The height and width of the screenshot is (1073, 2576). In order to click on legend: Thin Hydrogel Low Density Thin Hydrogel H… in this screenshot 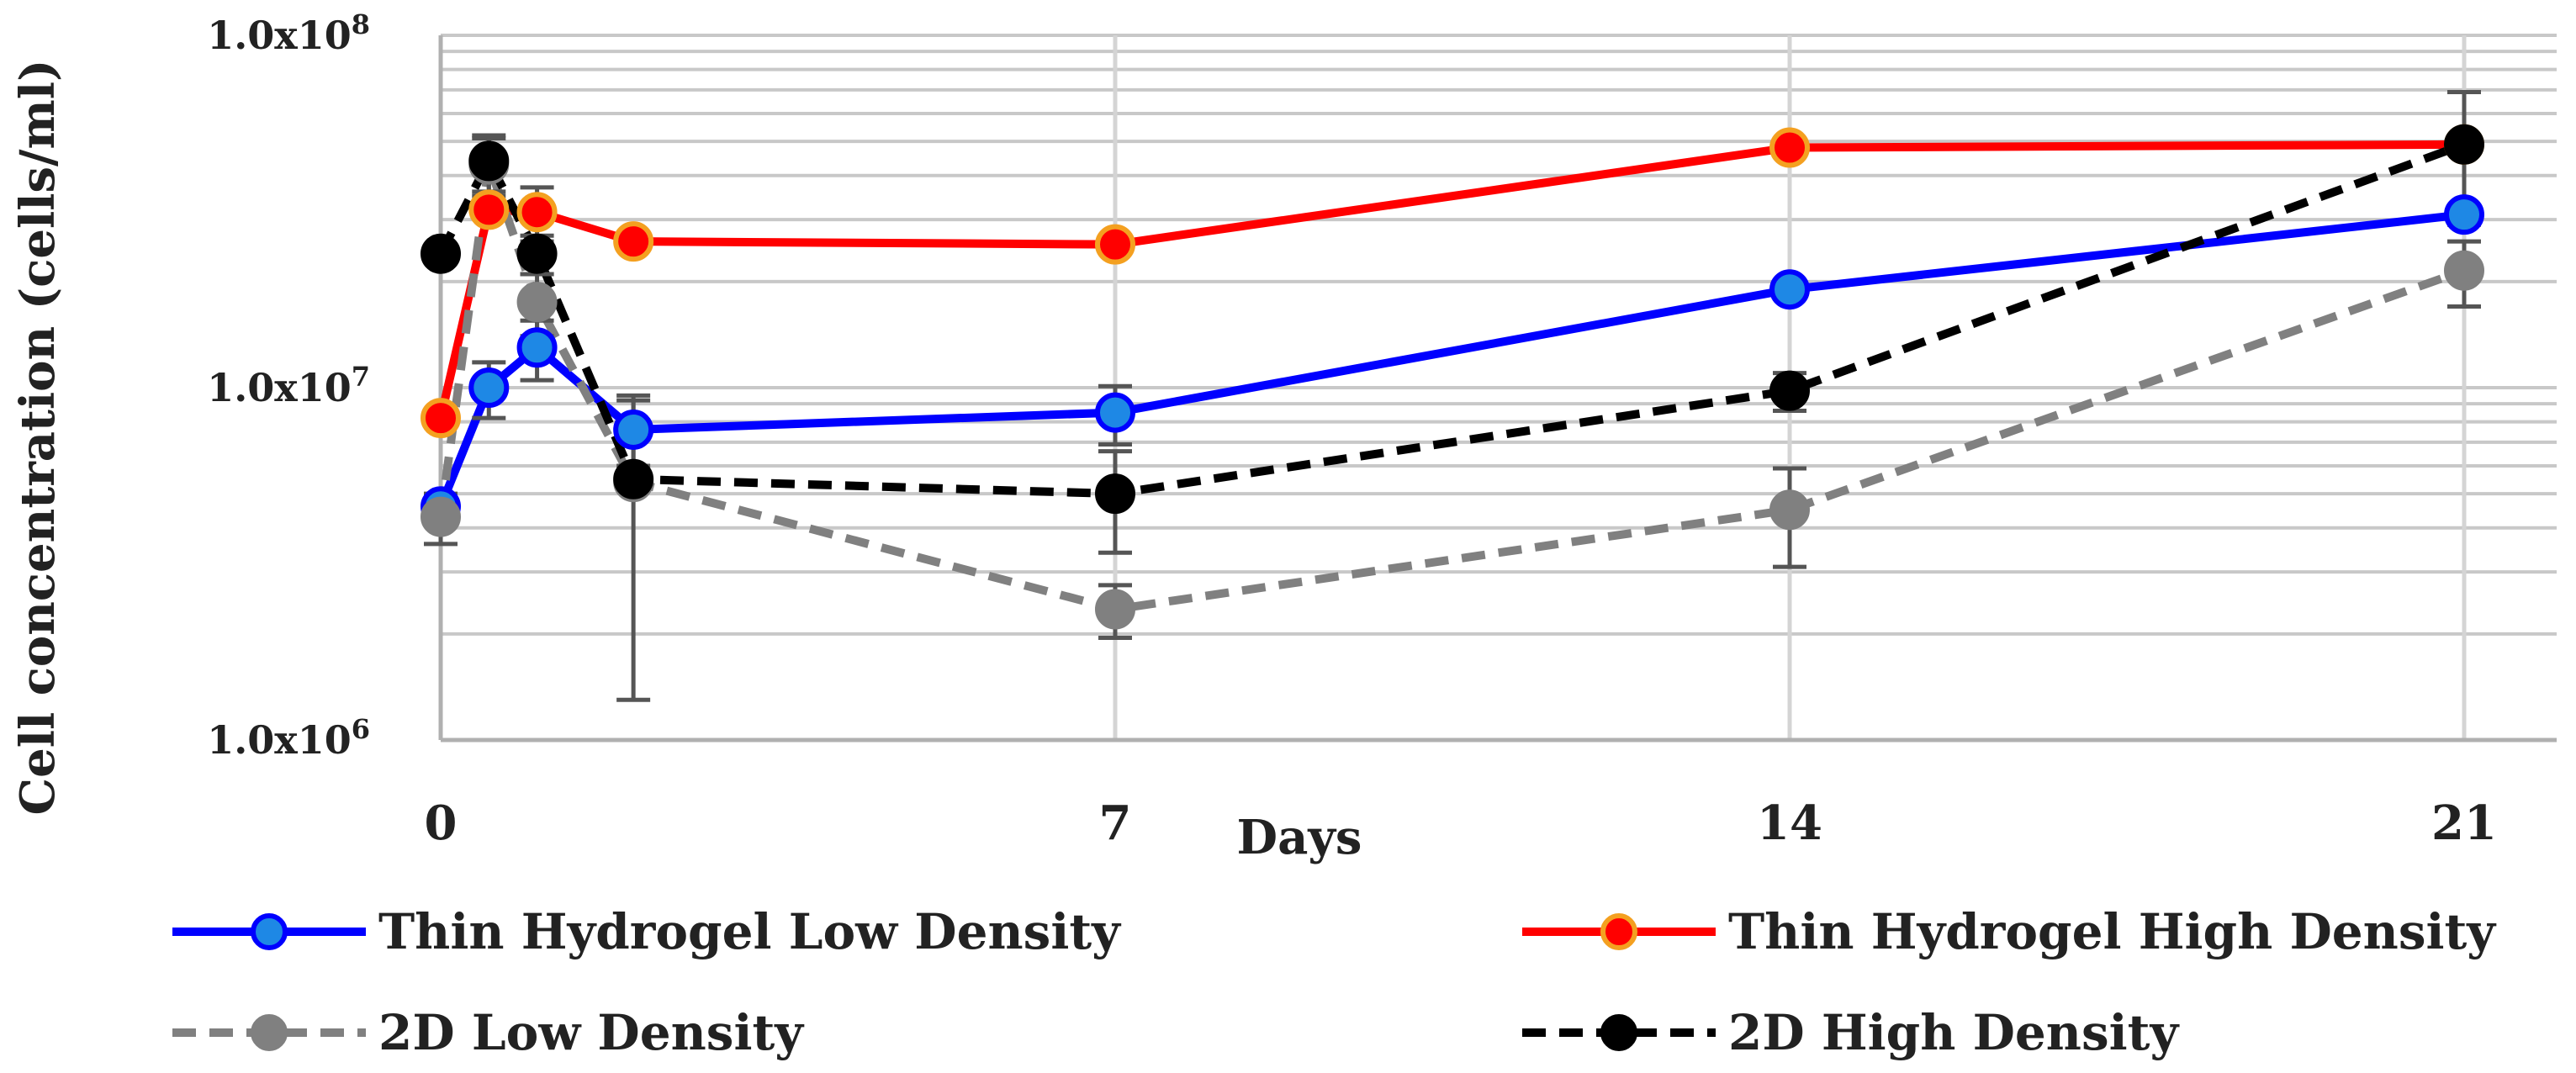, I will do `click(1334, 982)`.